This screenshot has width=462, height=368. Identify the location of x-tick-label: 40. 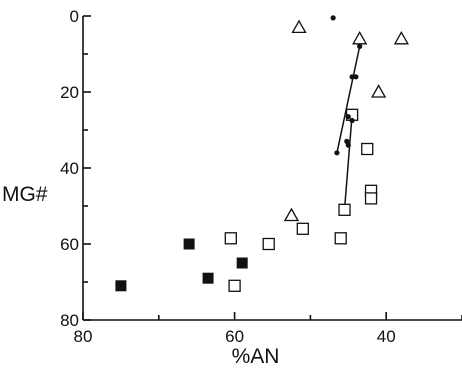
(386, 336).